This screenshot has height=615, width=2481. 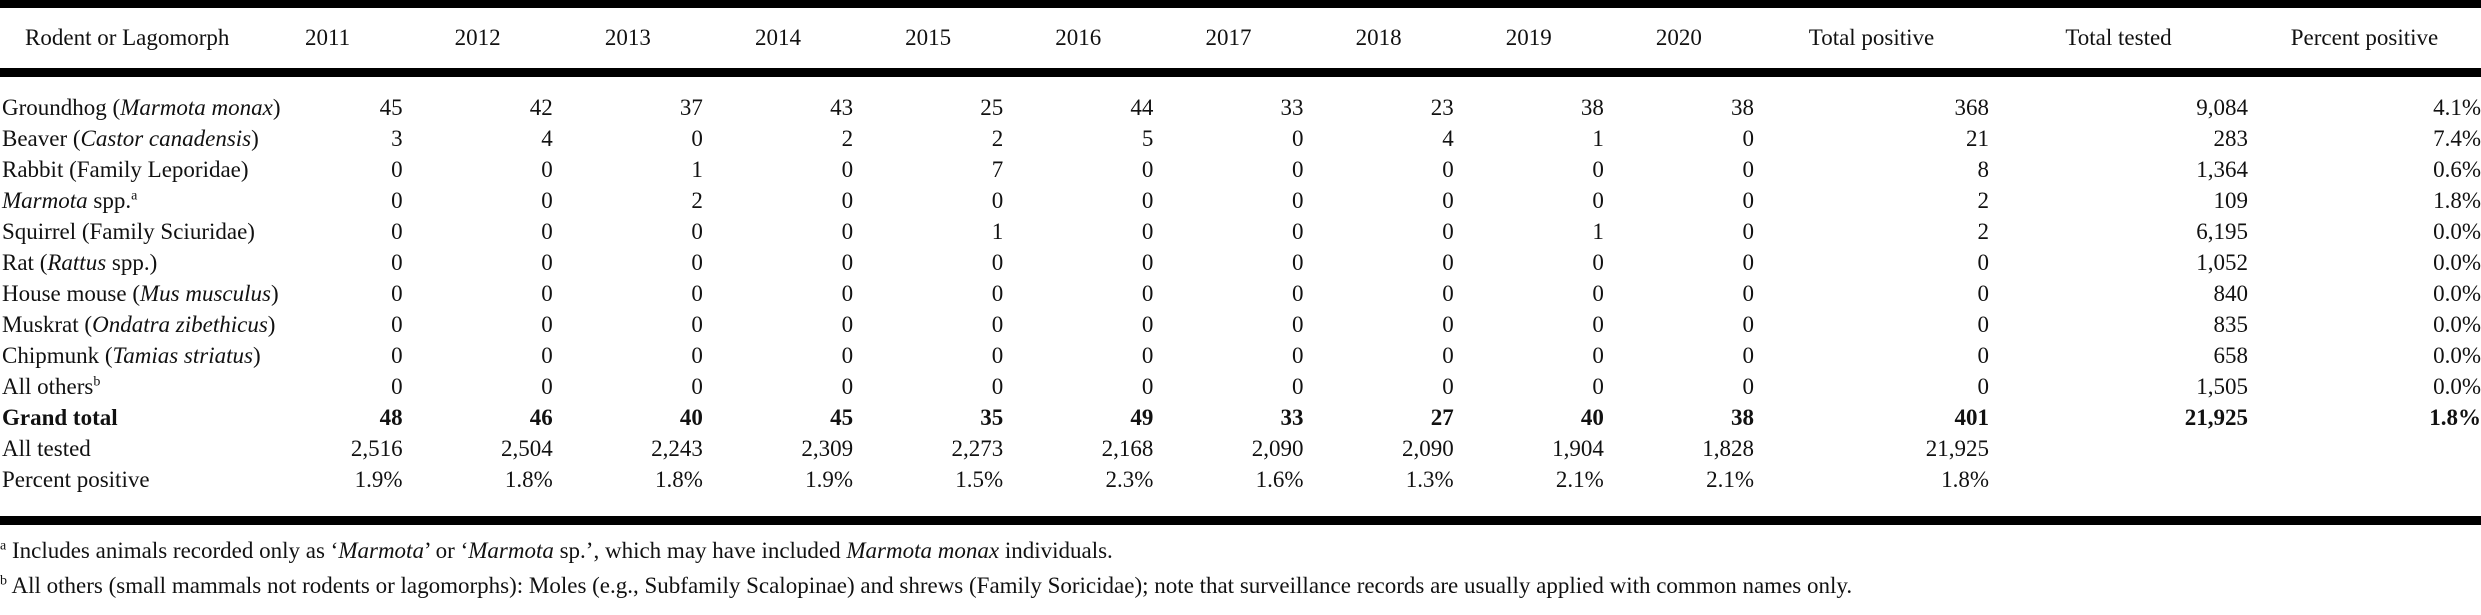 I want to click on table-cell: 4, so click(x=547, y=138).